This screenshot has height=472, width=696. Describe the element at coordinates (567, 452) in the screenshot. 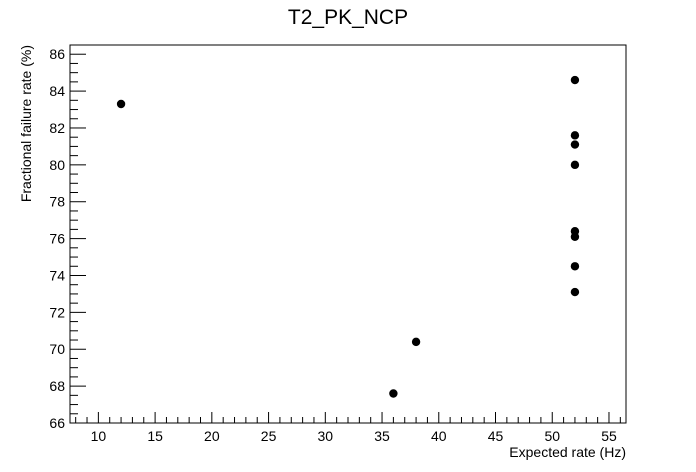

I see `x-axis-label: Expected rate (Hz)` at that location.